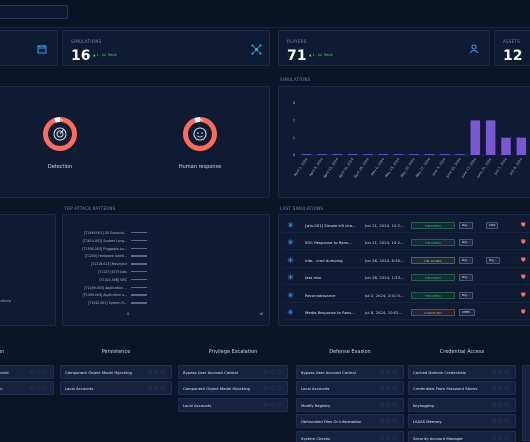 The width and height of the screenshot is (530, 442). I want to click on stat-card-assets: ASSETS 12, so click(512, 48).